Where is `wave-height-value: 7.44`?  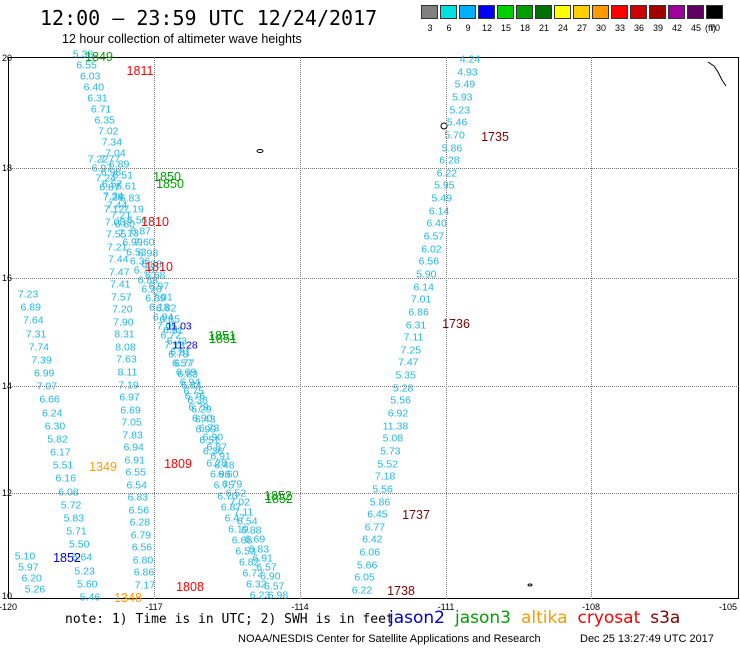 wave-height-value: 7.44 is located at coordinates (118, 259).